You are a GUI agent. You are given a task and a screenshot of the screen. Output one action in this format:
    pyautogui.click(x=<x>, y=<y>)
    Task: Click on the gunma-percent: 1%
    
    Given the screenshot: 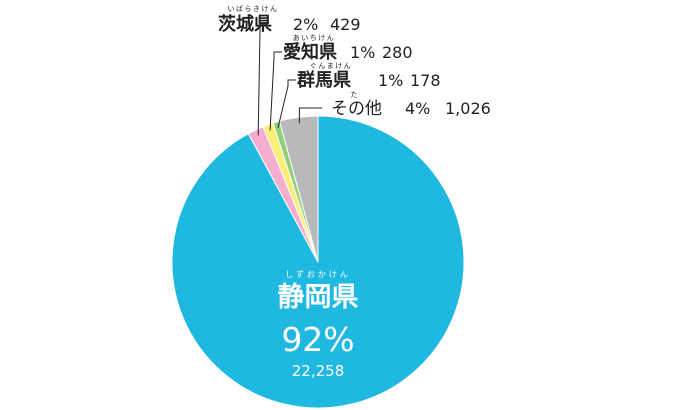 What is the action you would take?
    pyautogui.click(x=390, y=80)
    